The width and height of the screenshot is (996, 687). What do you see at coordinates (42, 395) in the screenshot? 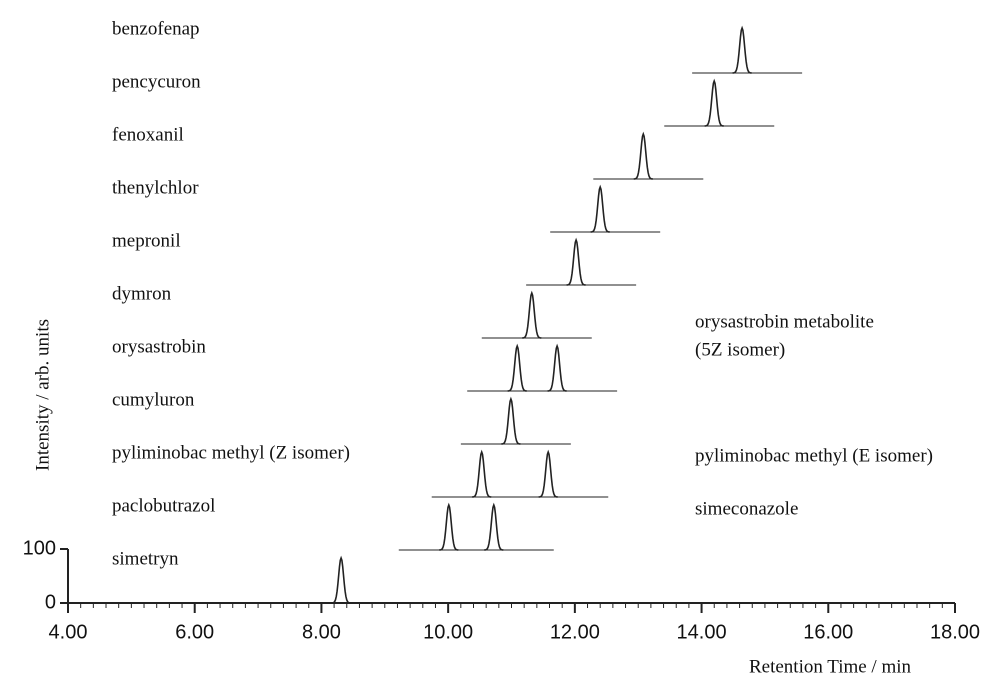
I see `y-axis-label: Intensity / arb. units` at bounding box center [42, 395].